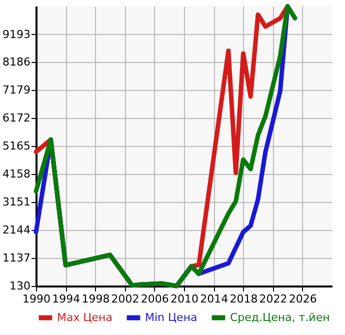 The width and height of the screenshot is (345, 335). I want to click on legend-label: Max Цена, so click(84, 317).